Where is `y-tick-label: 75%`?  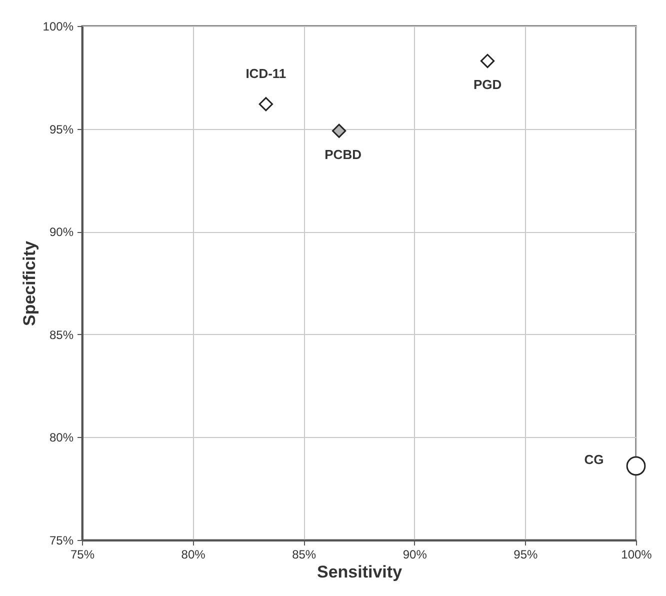
y-tick-label: 75% is located at coordinates (61, 541).